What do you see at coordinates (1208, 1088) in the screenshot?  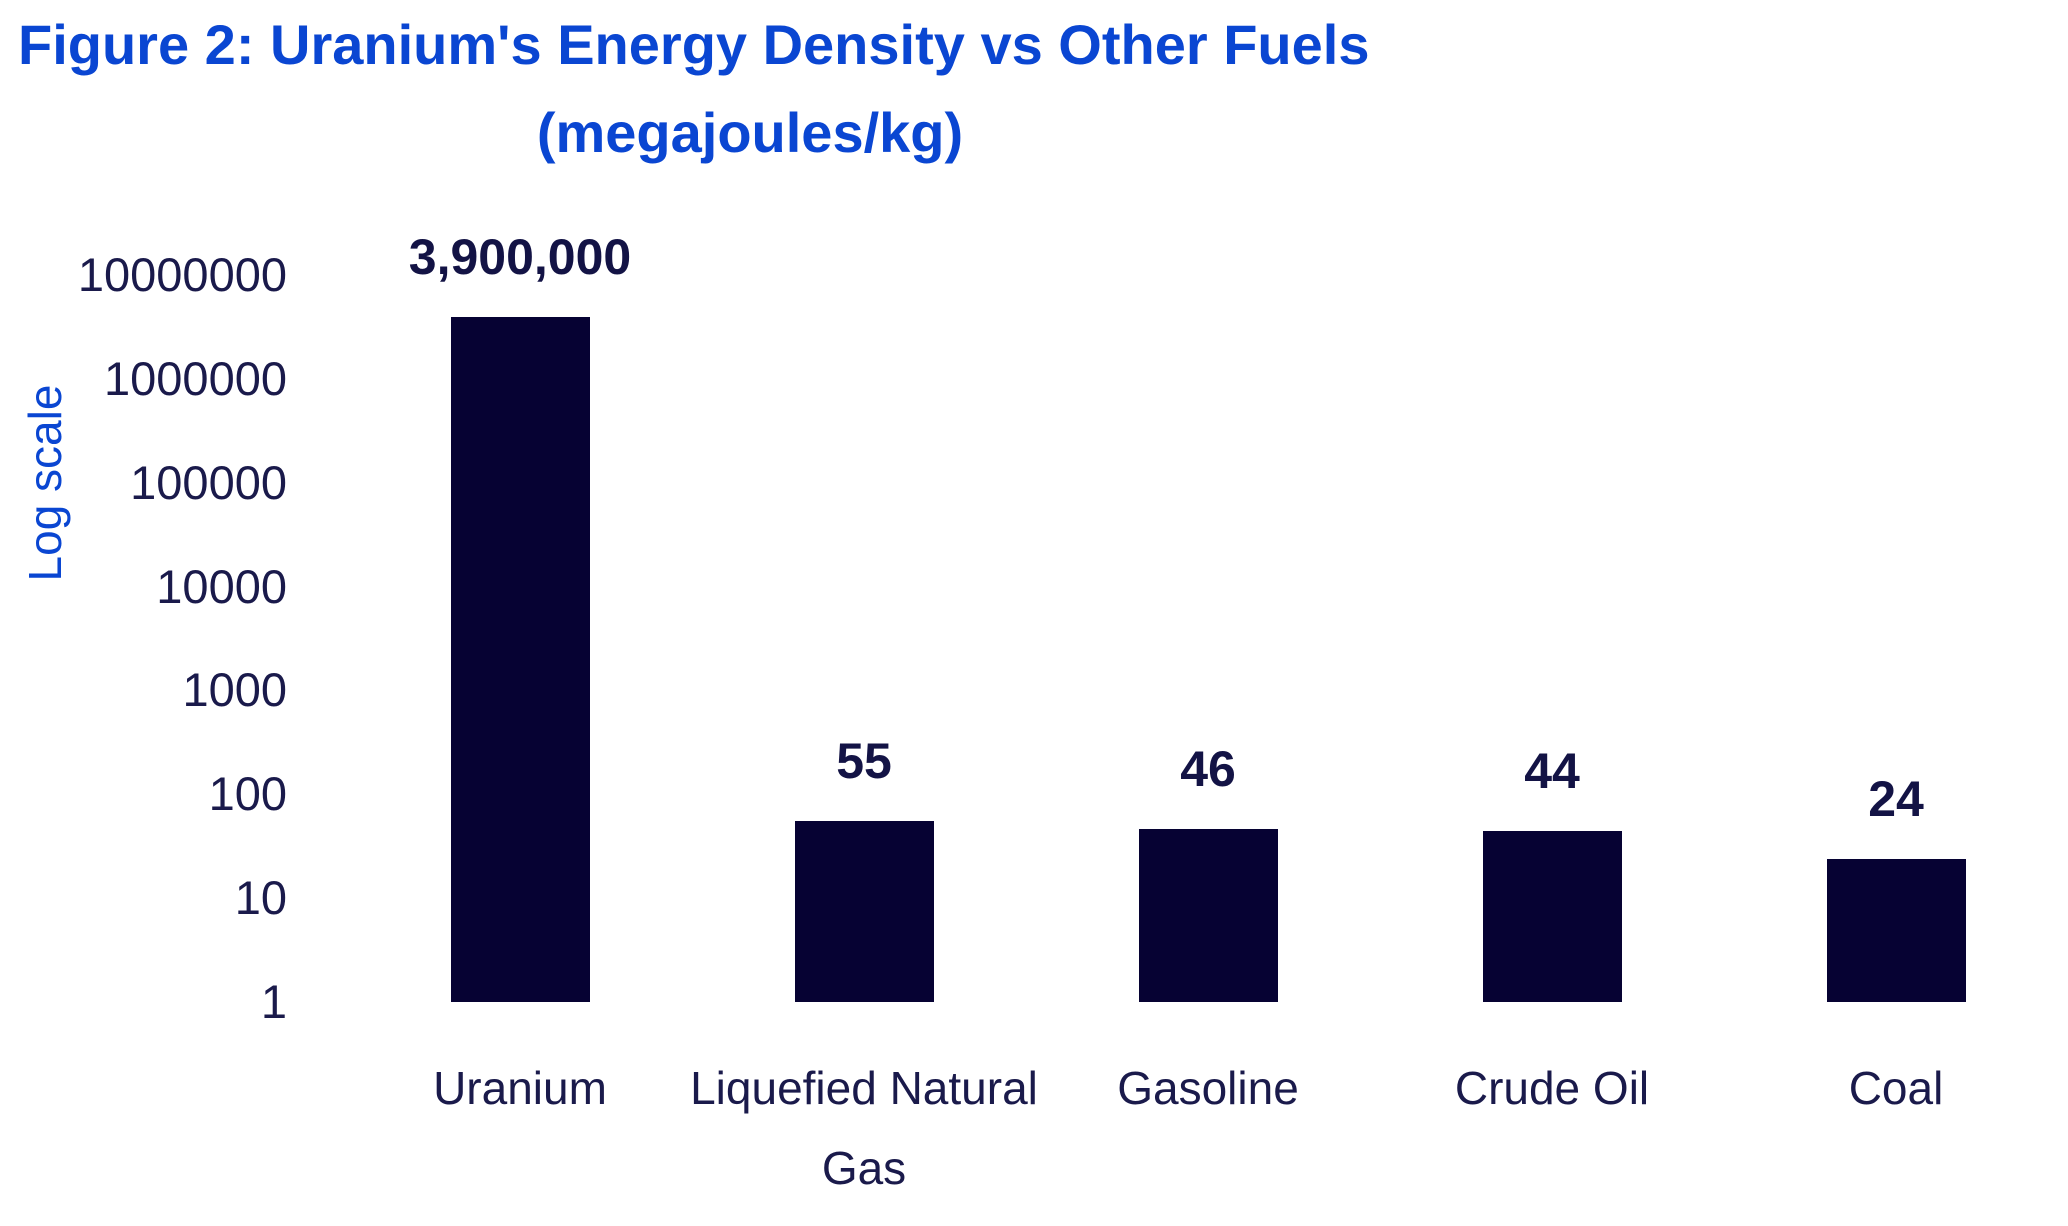 I see `x-axis-label-gasoline: Gasoline` at bounding box center [1208, 1088].